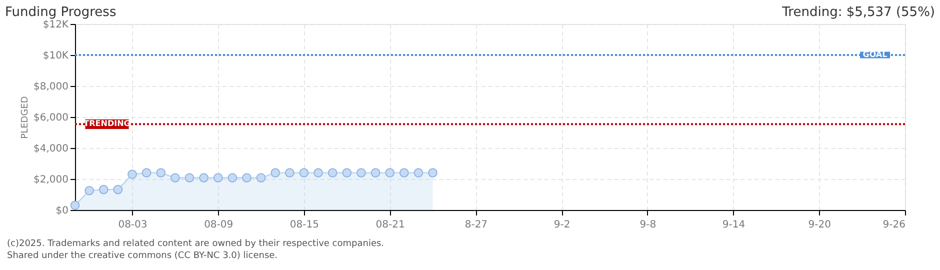 The width and height of the screenshot is (940, 270). I want to click on y-tick-label: $2,000, so click(51, 180).